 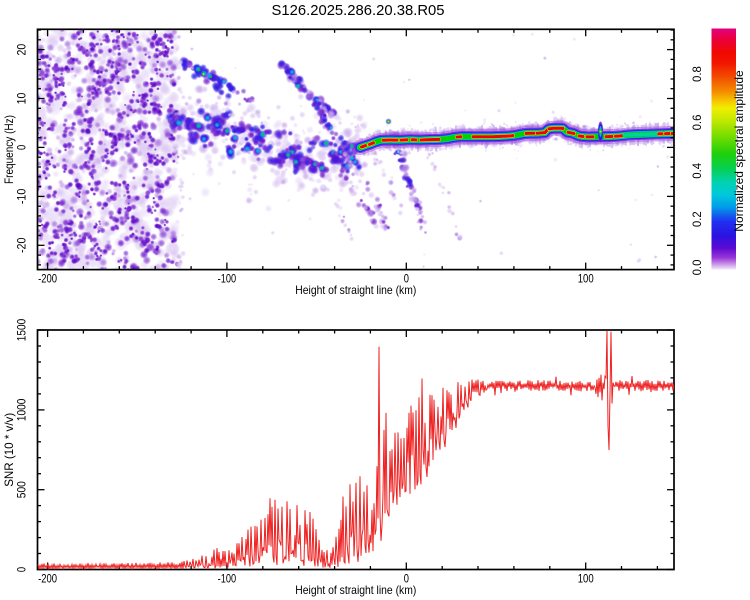 I want to click on svg-text: 10, so click(x=22, y=98).